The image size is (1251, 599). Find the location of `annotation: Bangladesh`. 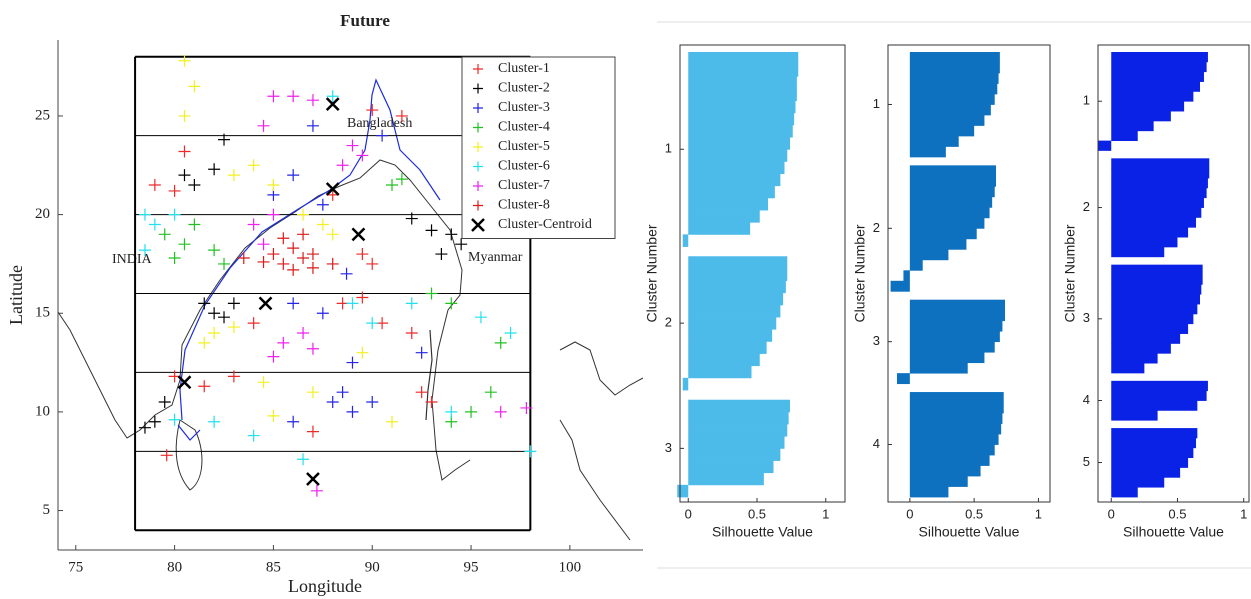

annotation: Bangladesh is located at coordinates (379, 123).